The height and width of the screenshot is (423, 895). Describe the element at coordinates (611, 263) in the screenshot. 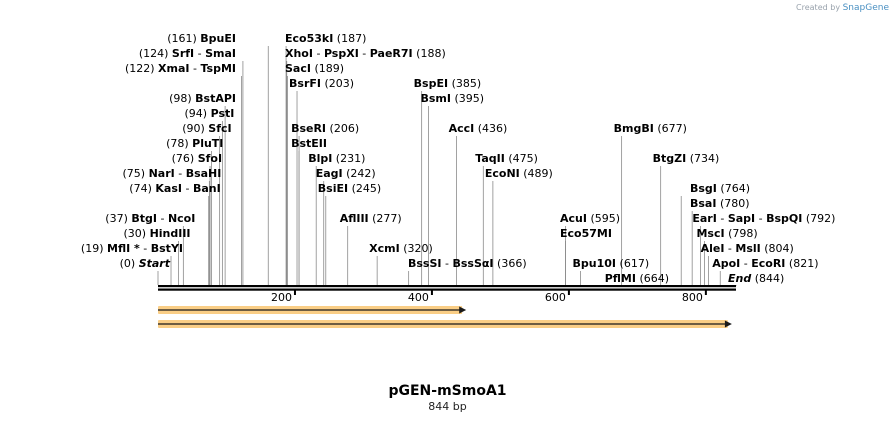

I see `site-text: Bpu10I (617)` at that location.